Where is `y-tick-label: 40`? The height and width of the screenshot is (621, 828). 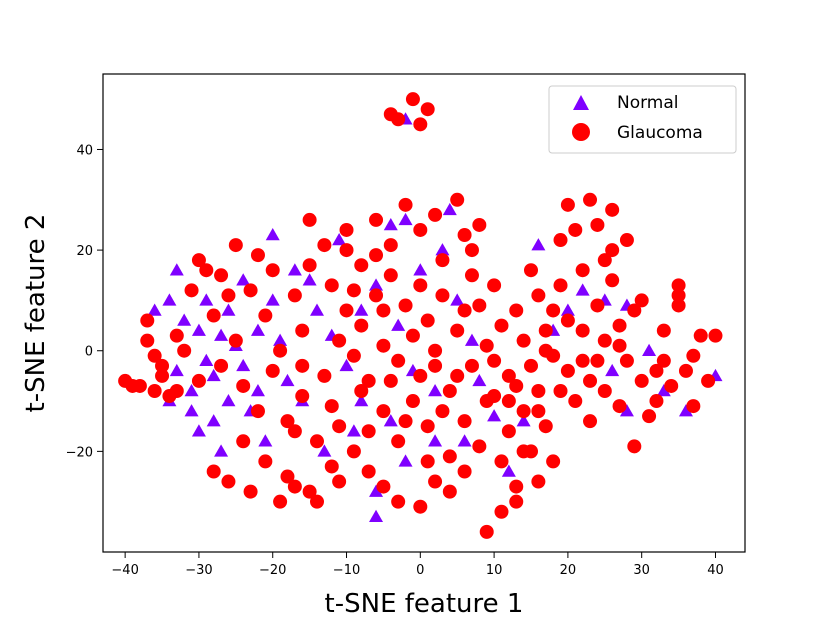
y-tick-label: 40 is located at coordinates (84, 150).